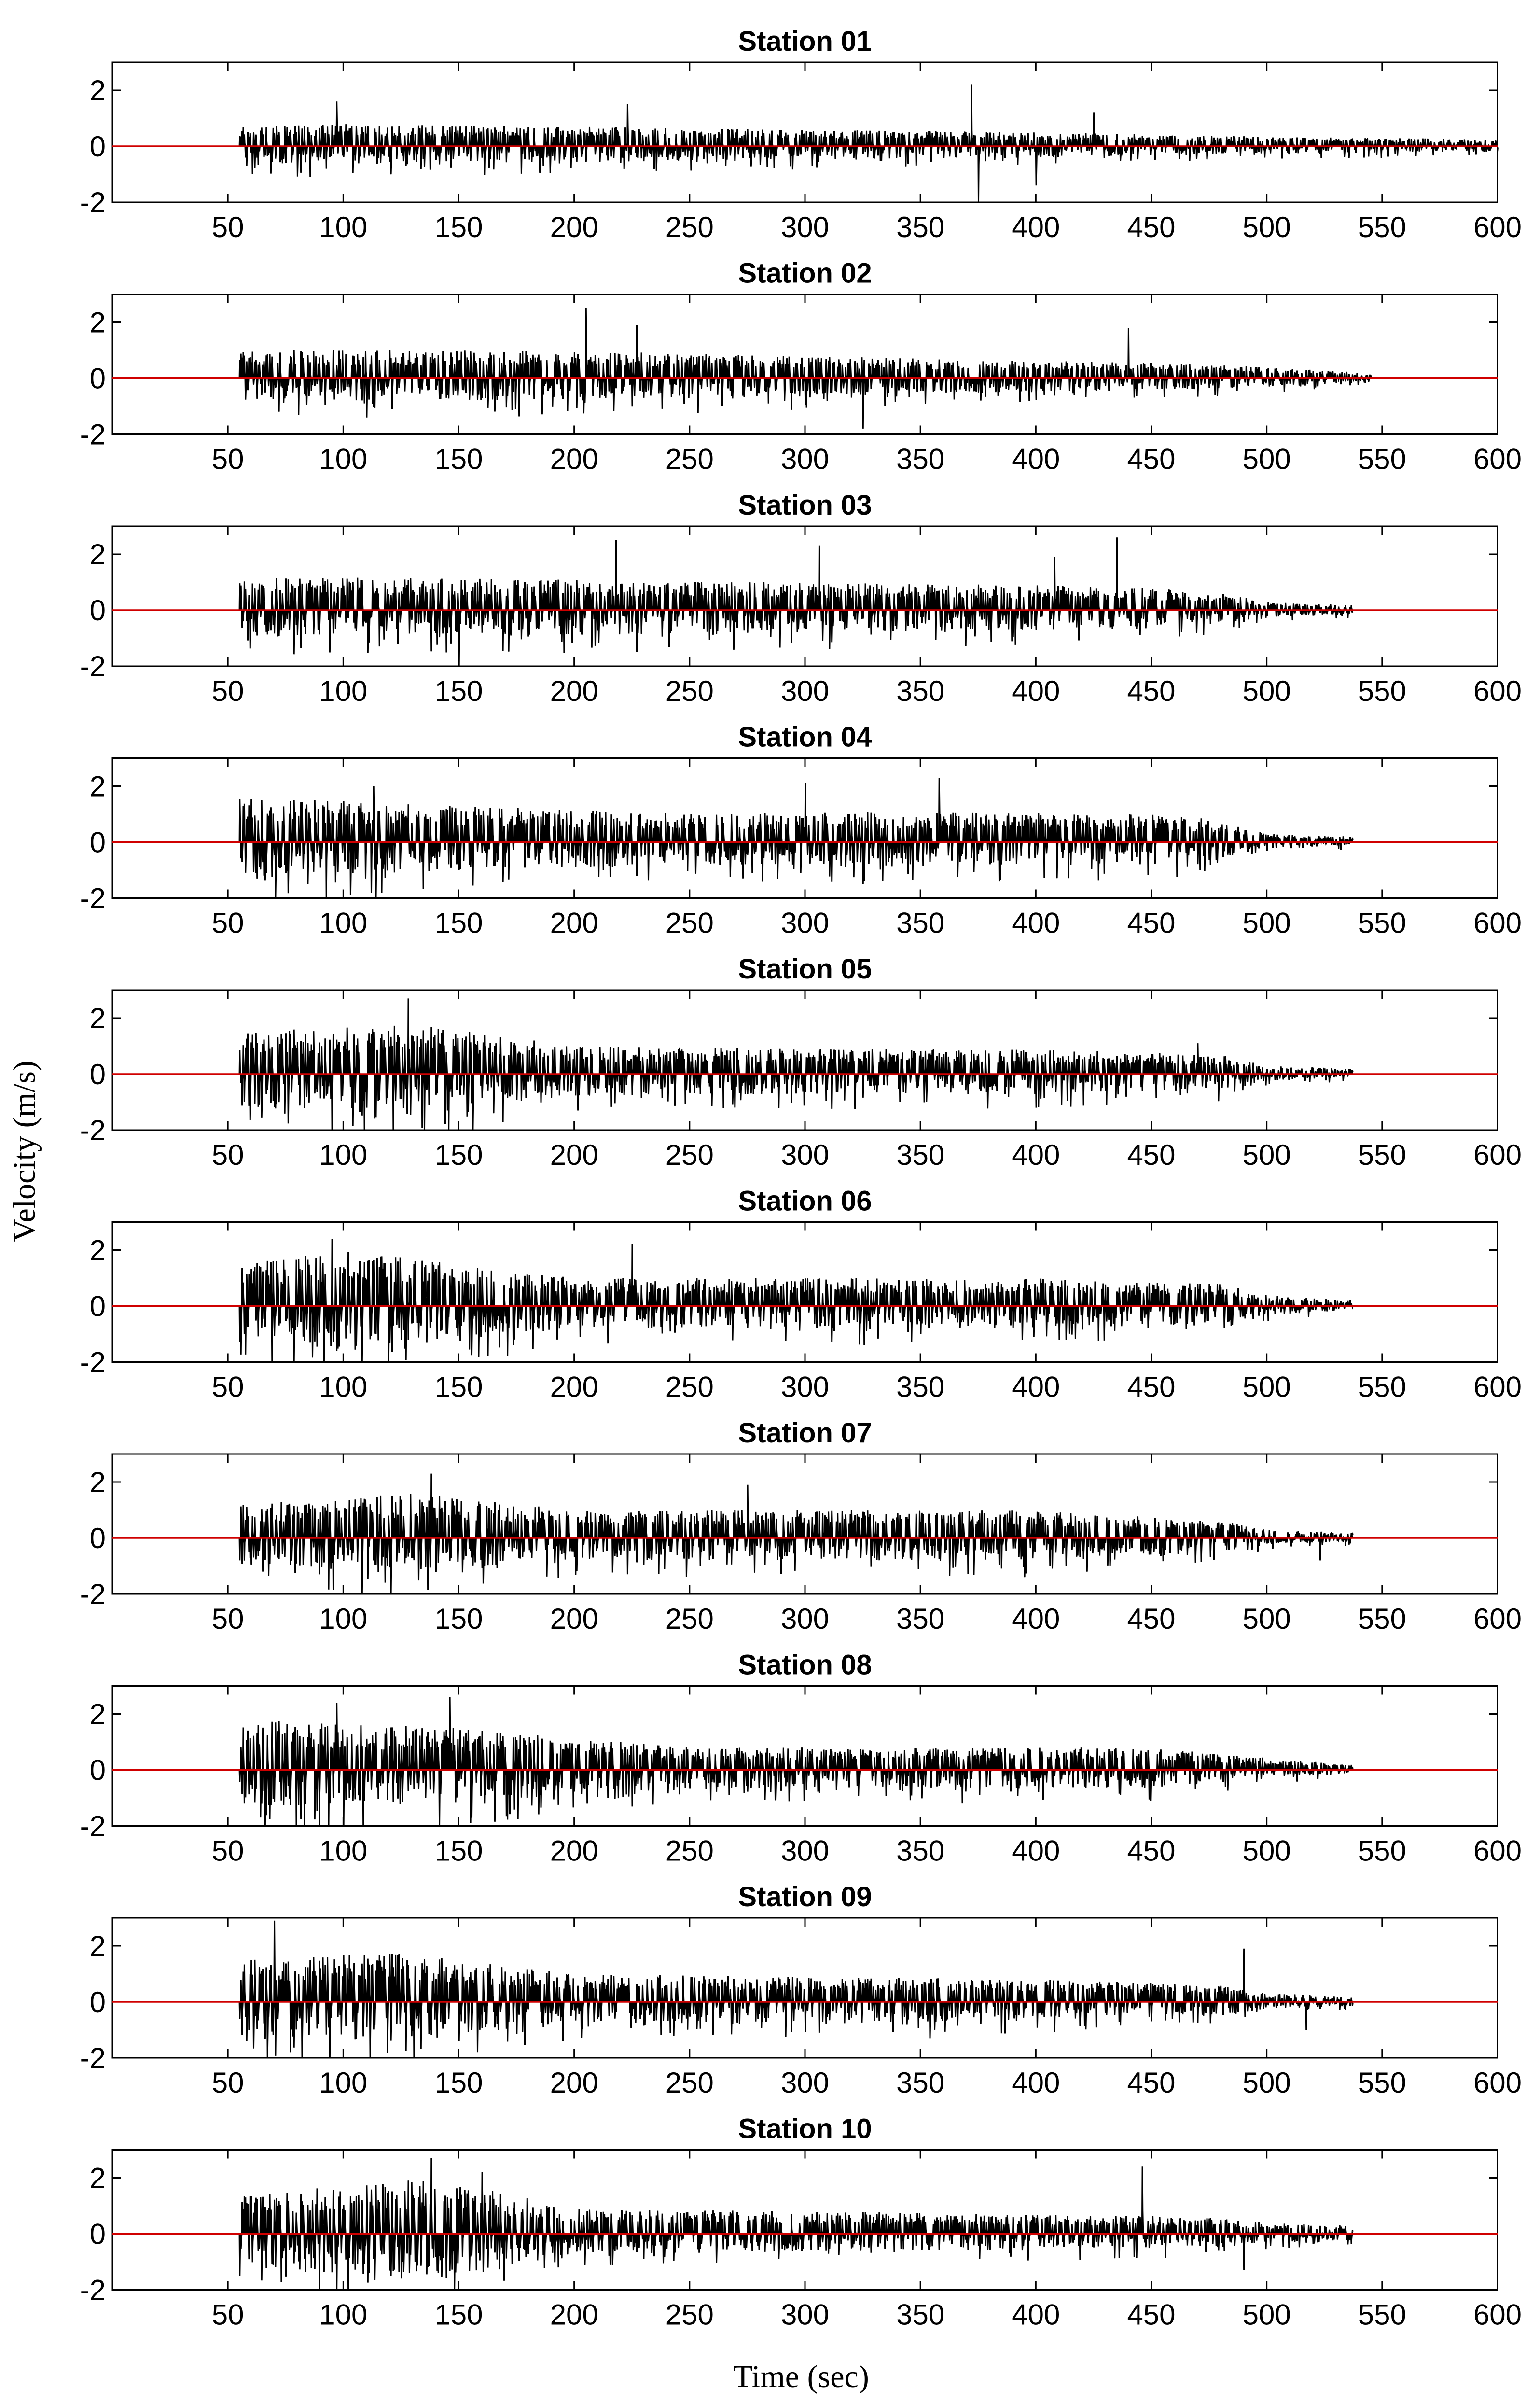 This screenshot has height=2404, width=1540. What do you see at coordinates (805, 1433) in the screenshot?
I see `panel-title: Station 07` at bounding box center [805, 1433].